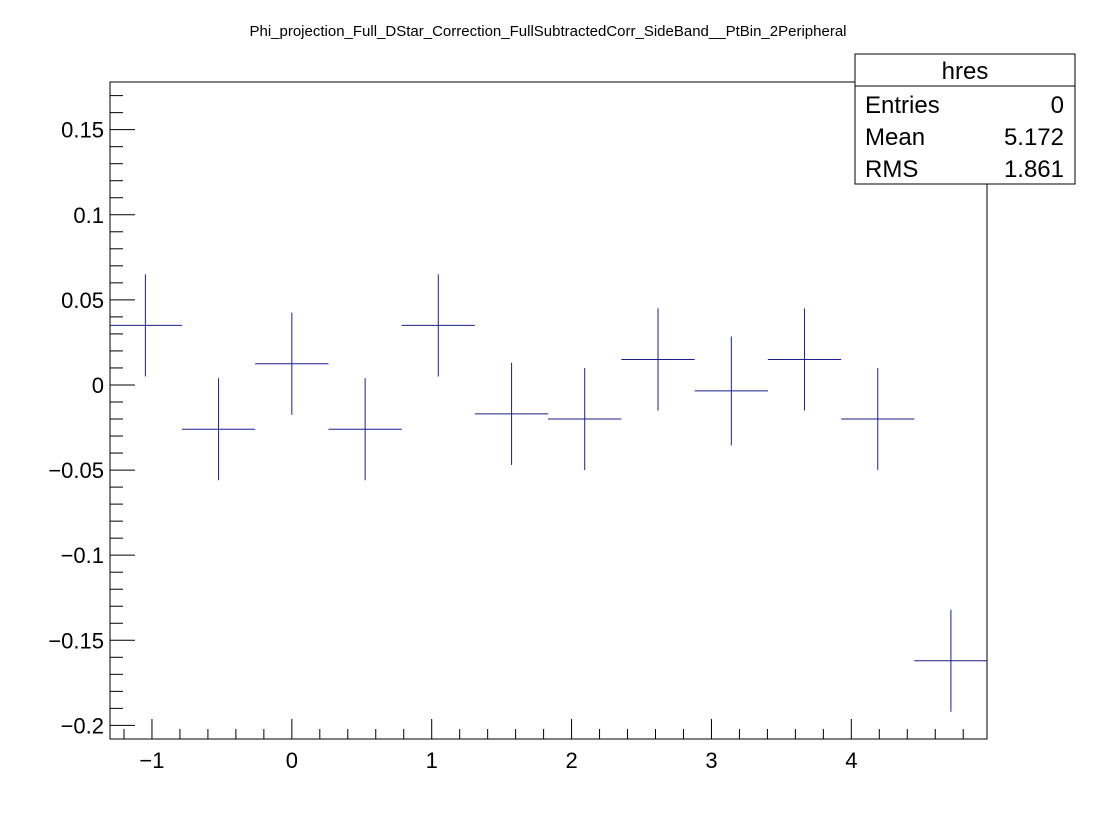 The width and height of the screenshot is (1096, 822). What do you see at coordinates (891, 169) in the screenshot?
I see `stats-rms-label: RMS` at bounding box center [891, 169].